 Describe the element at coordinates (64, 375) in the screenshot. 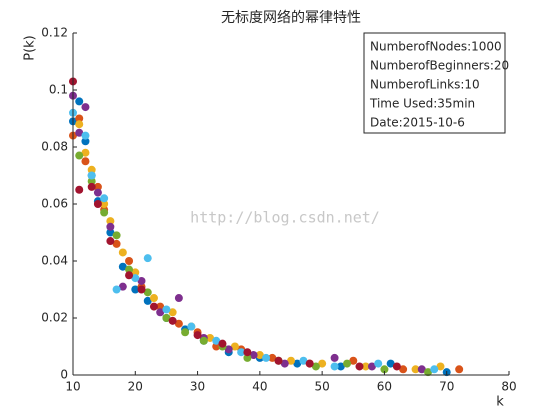

I see `y-tick-label: 0` at that location.